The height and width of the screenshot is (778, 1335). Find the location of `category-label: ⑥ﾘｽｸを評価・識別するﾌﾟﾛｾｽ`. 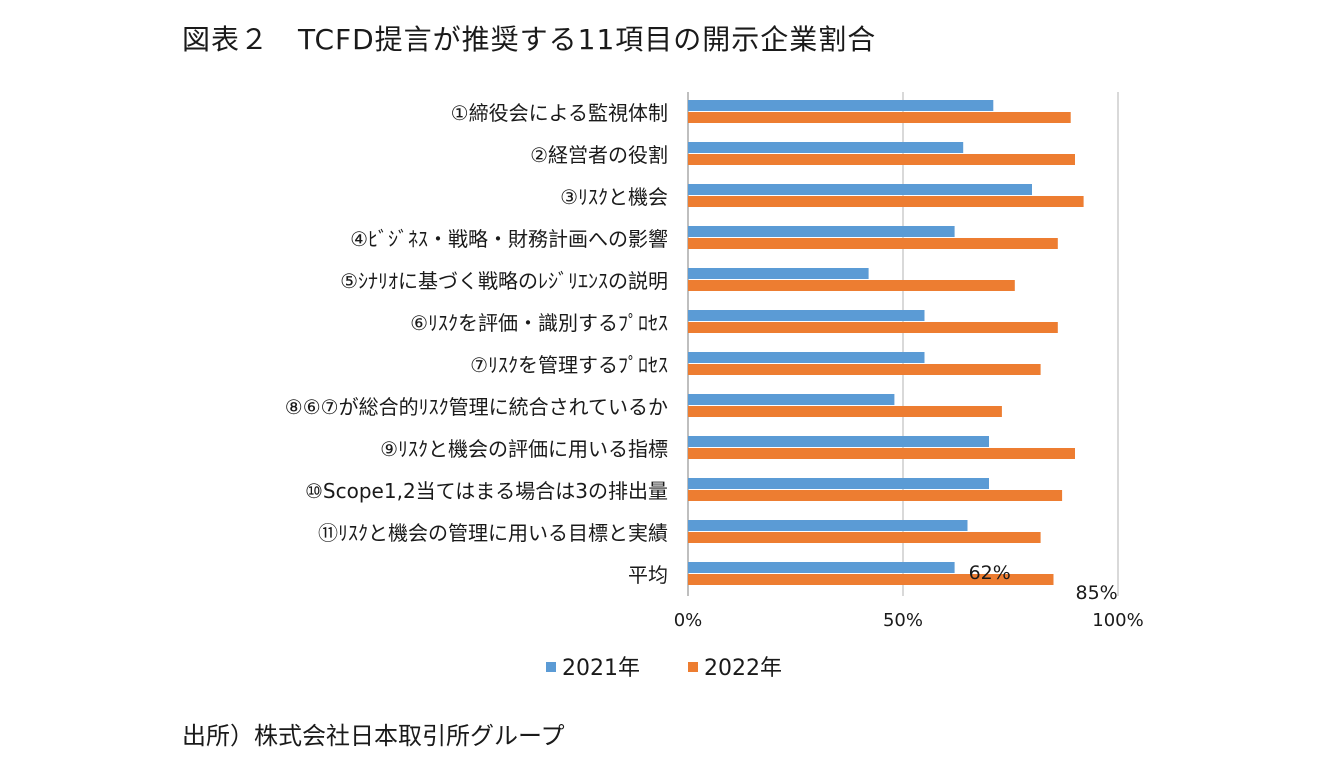

category-label: ⑥ﾘｽｸを評価・識別するﾌﾟﾛｾｽ is located at coordinates (539, 323).